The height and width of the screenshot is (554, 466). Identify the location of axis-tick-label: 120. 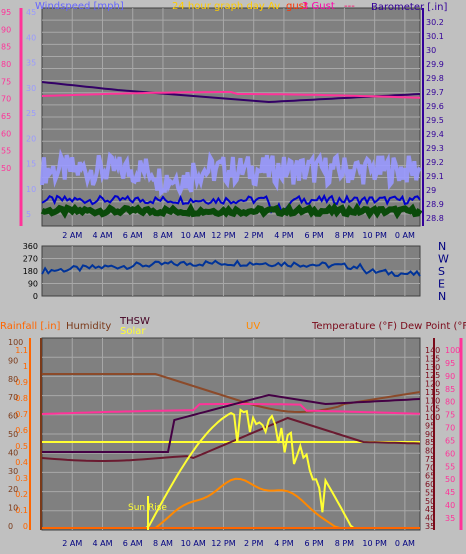
(432, 384).